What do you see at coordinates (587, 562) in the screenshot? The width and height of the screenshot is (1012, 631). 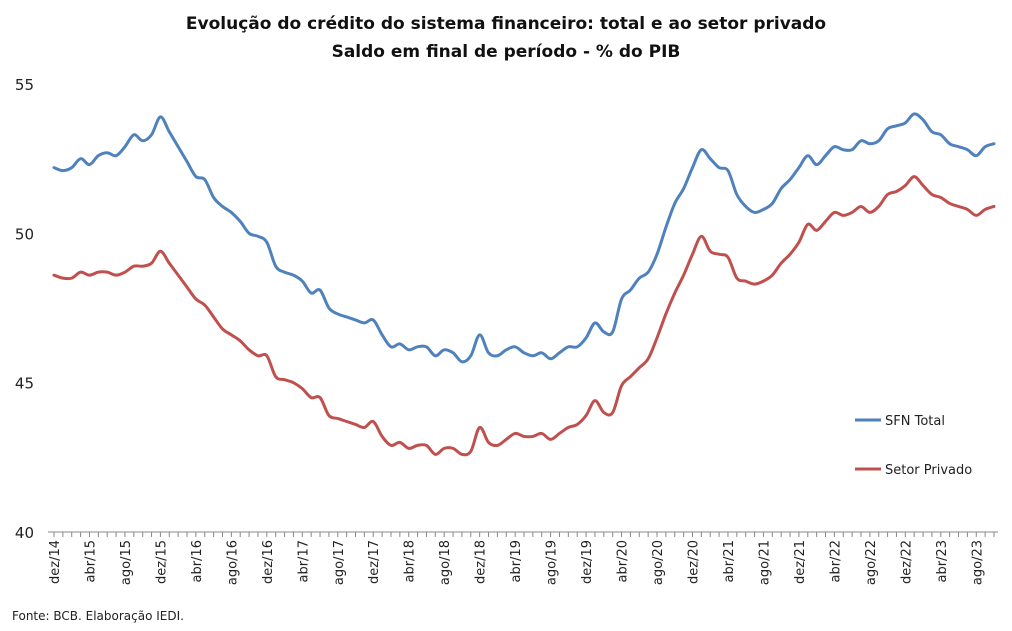 I see `x-tick-label: dez/19` at bounding box center [587, 562].